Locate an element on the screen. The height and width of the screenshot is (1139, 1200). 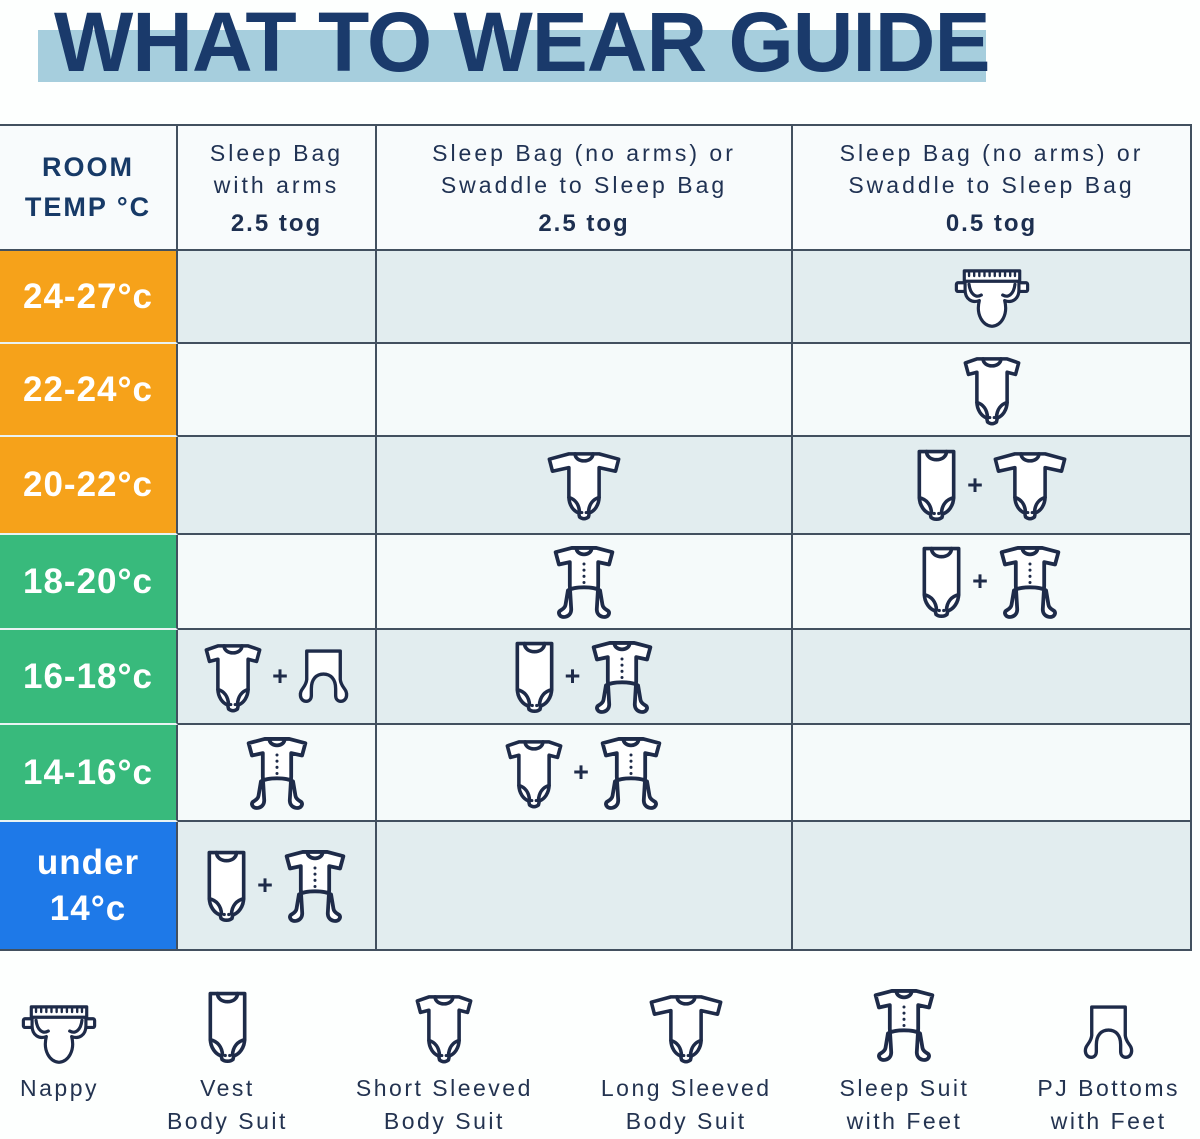
legend-label: Short Sleeved Body Suit is located at coordinates (444, 1105).